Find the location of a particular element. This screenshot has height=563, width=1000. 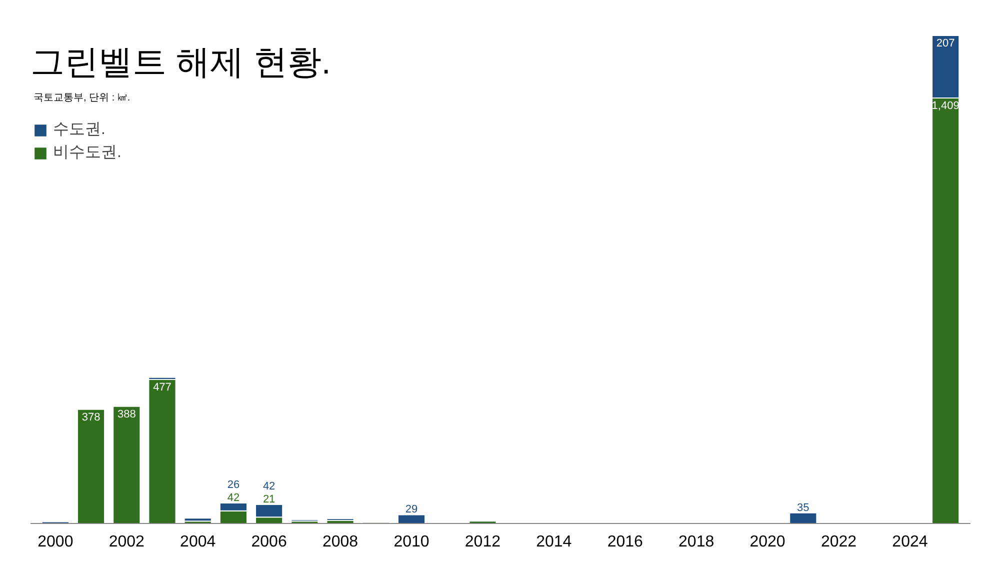

x-tick-label: 2018 is located at coordinates (696, 542).